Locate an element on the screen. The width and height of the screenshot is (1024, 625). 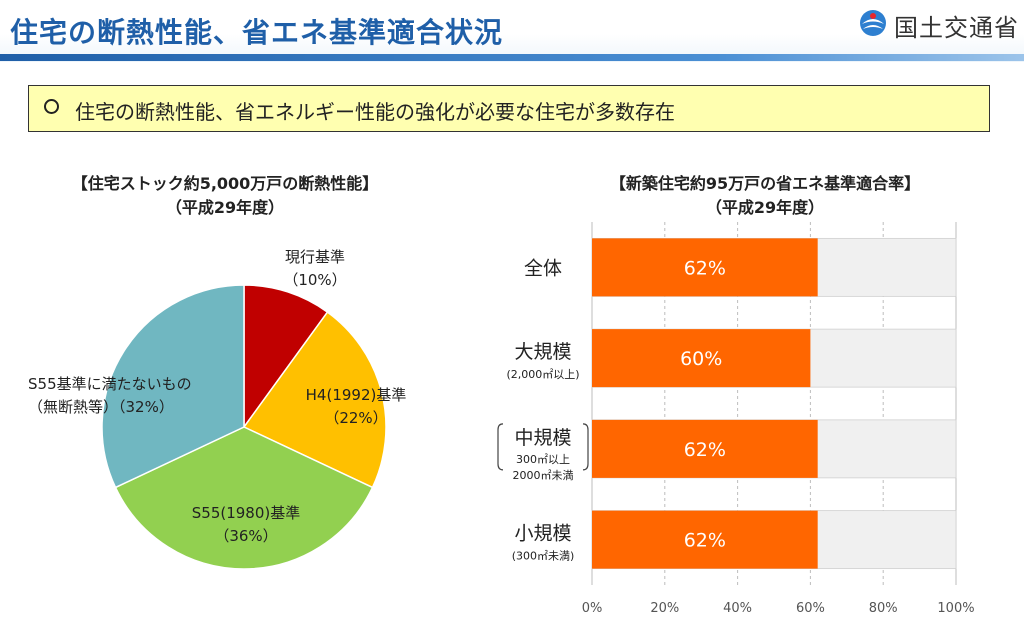
ministry-emblem-icon is located at coordinates (873, 23).